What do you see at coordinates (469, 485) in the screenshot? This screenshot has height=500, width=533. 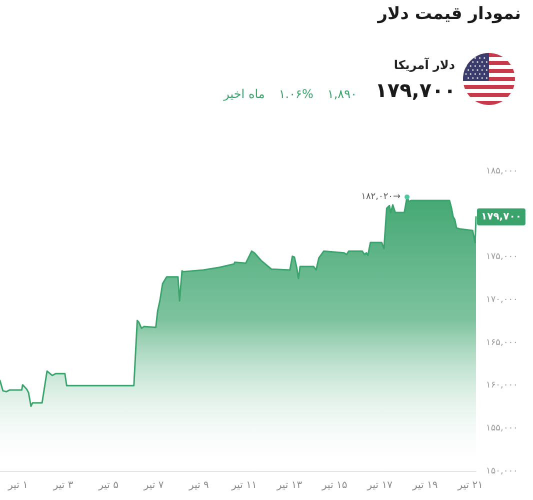 I see `x-tick-label: ۲۱ تیر` at bounding box center [469, 485].